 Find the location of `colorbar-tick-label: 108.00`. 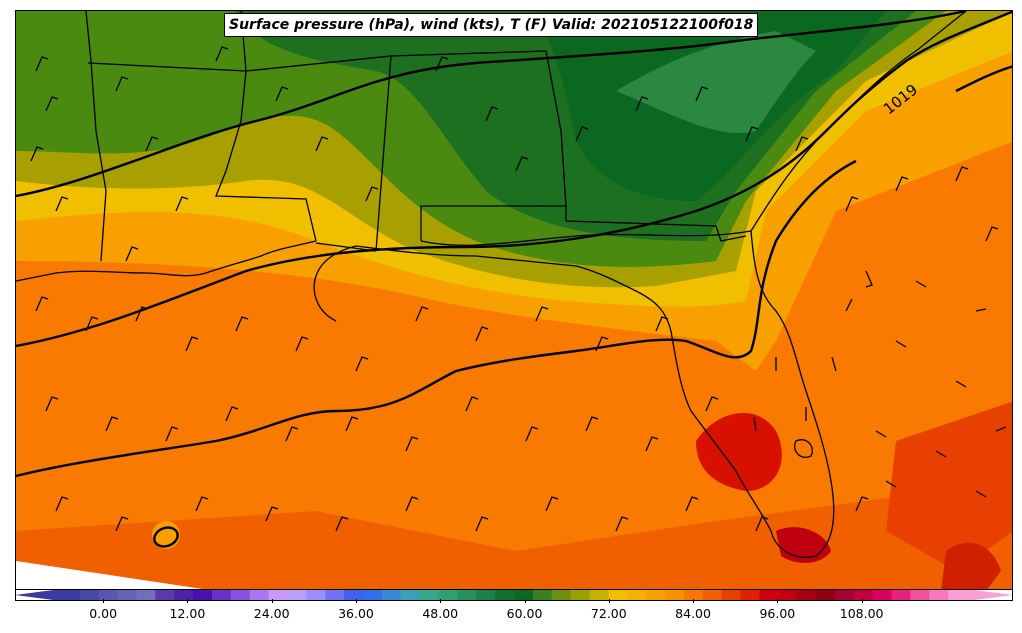

colorbar-tick-label: 108.00 is located at coordinates (861, 613).